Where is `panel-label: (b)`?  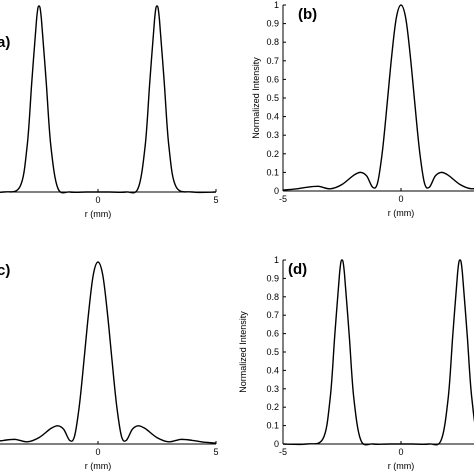
panel-label: (b) is located at coordinates (307, 14).